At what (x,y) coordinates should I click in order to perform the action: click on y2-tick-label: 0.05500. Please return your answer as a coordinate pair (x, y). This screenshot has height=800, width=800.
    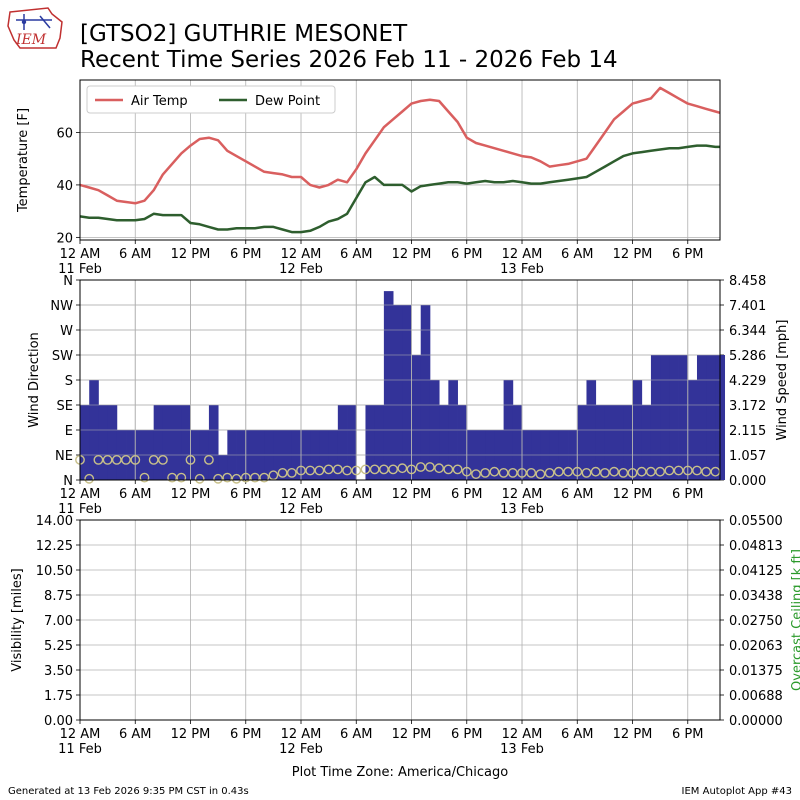
    Looking at the image, I should click on (756, 521).